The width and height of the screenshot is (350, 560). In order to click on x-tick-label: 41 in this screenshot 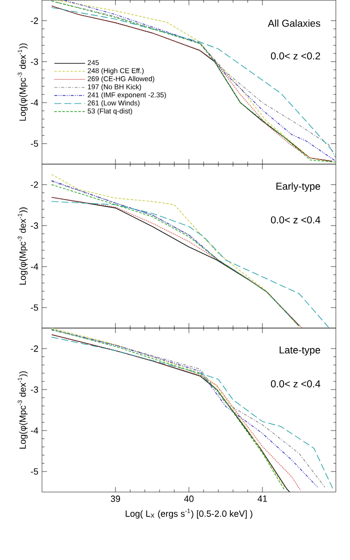, I will do `click(263, 499)`.